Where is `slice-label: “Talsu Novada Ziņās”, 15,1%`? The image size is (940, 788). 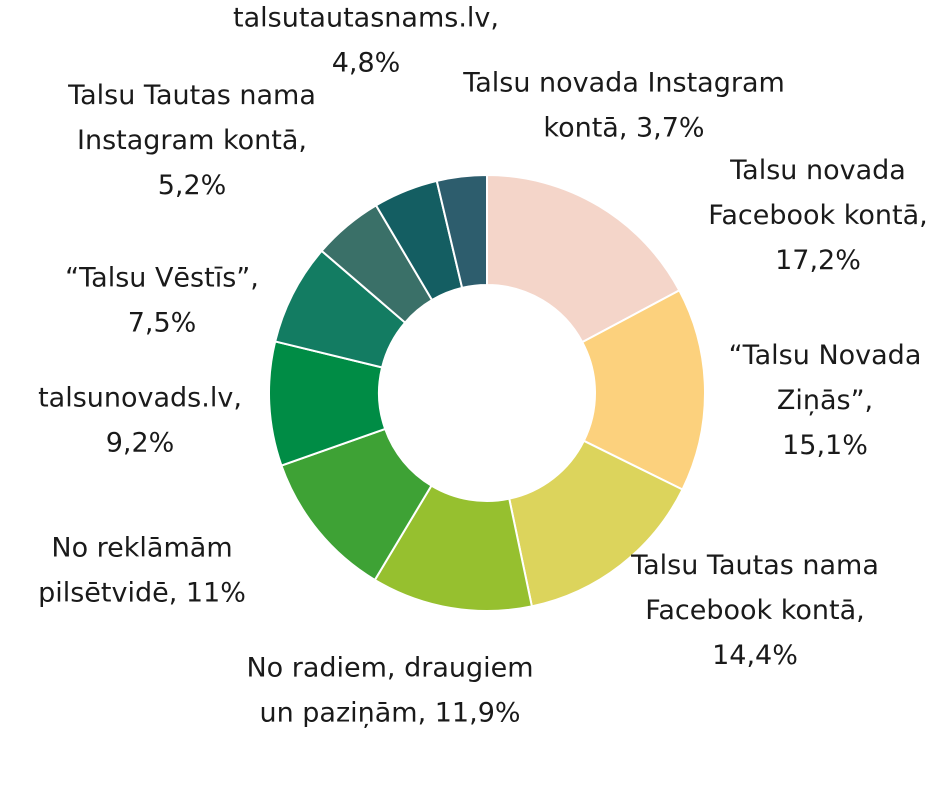 slice-label: “Talsu Novada Ziņās”, 15,1% is located at coordinates (825, 400).